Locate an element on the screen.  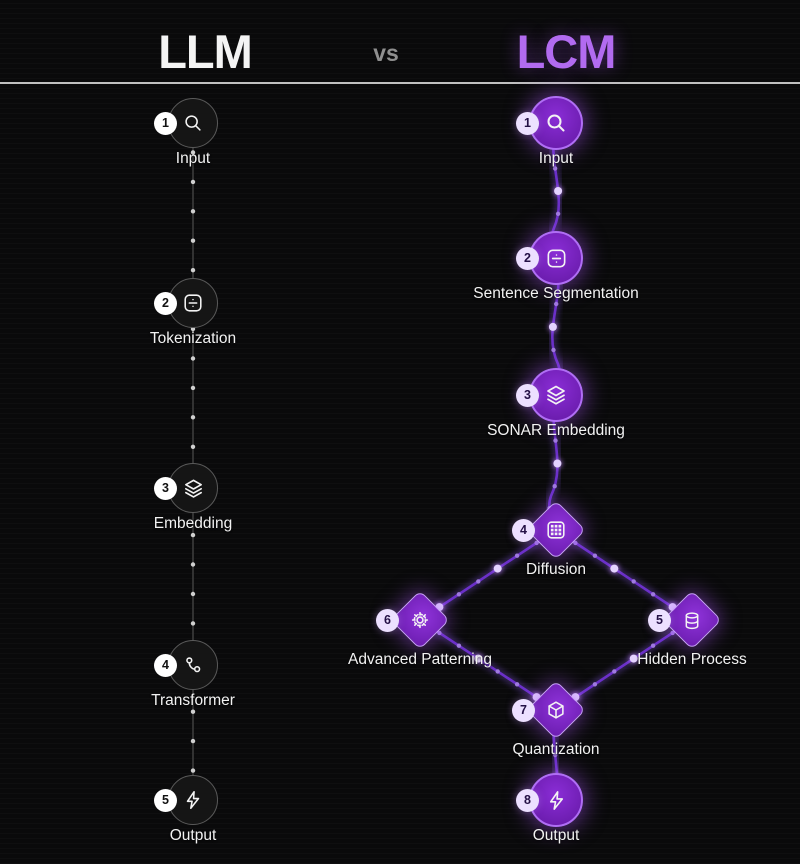
cube-icon is located at coordinates (556, 710).